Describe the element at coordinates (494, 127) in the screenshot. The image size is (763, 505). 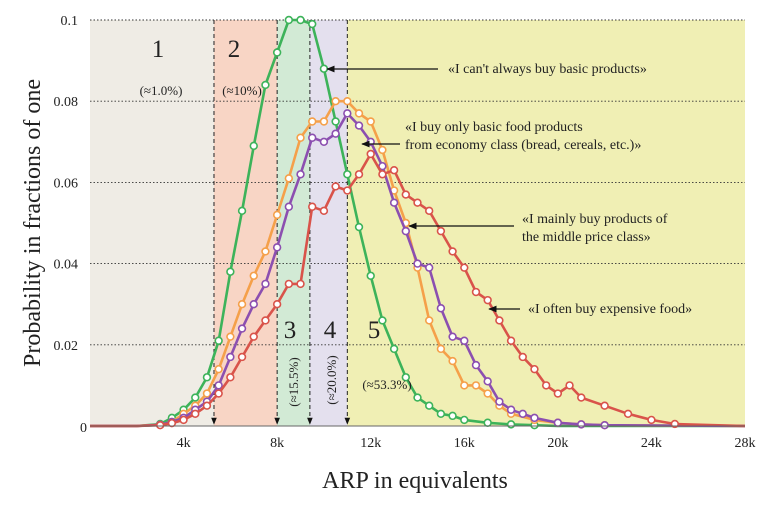
I see `annotation-line: «I buy only basic food products` at that location.